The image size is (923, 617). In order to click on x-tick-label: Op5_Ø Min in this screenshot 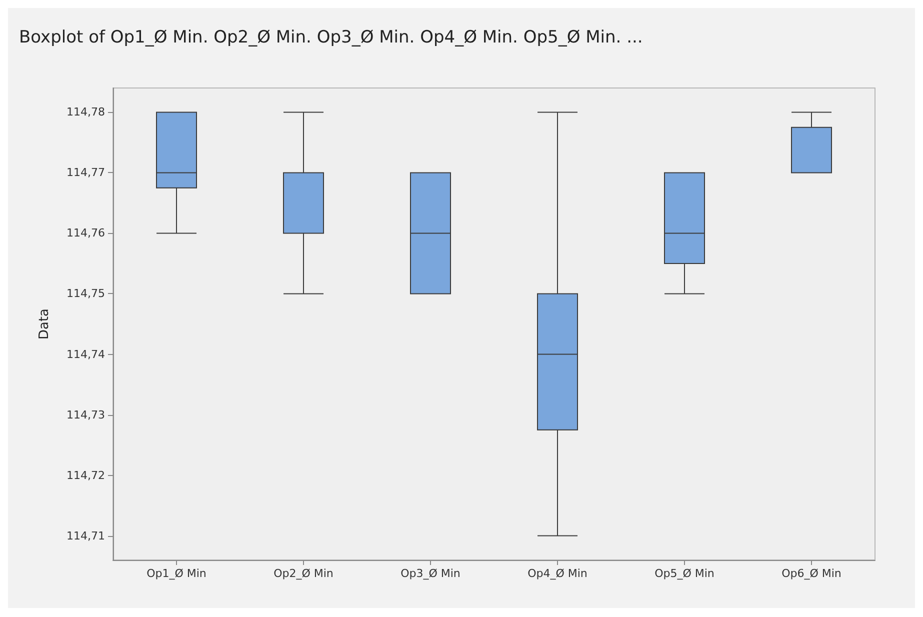, I will do `click(684, 573)`.